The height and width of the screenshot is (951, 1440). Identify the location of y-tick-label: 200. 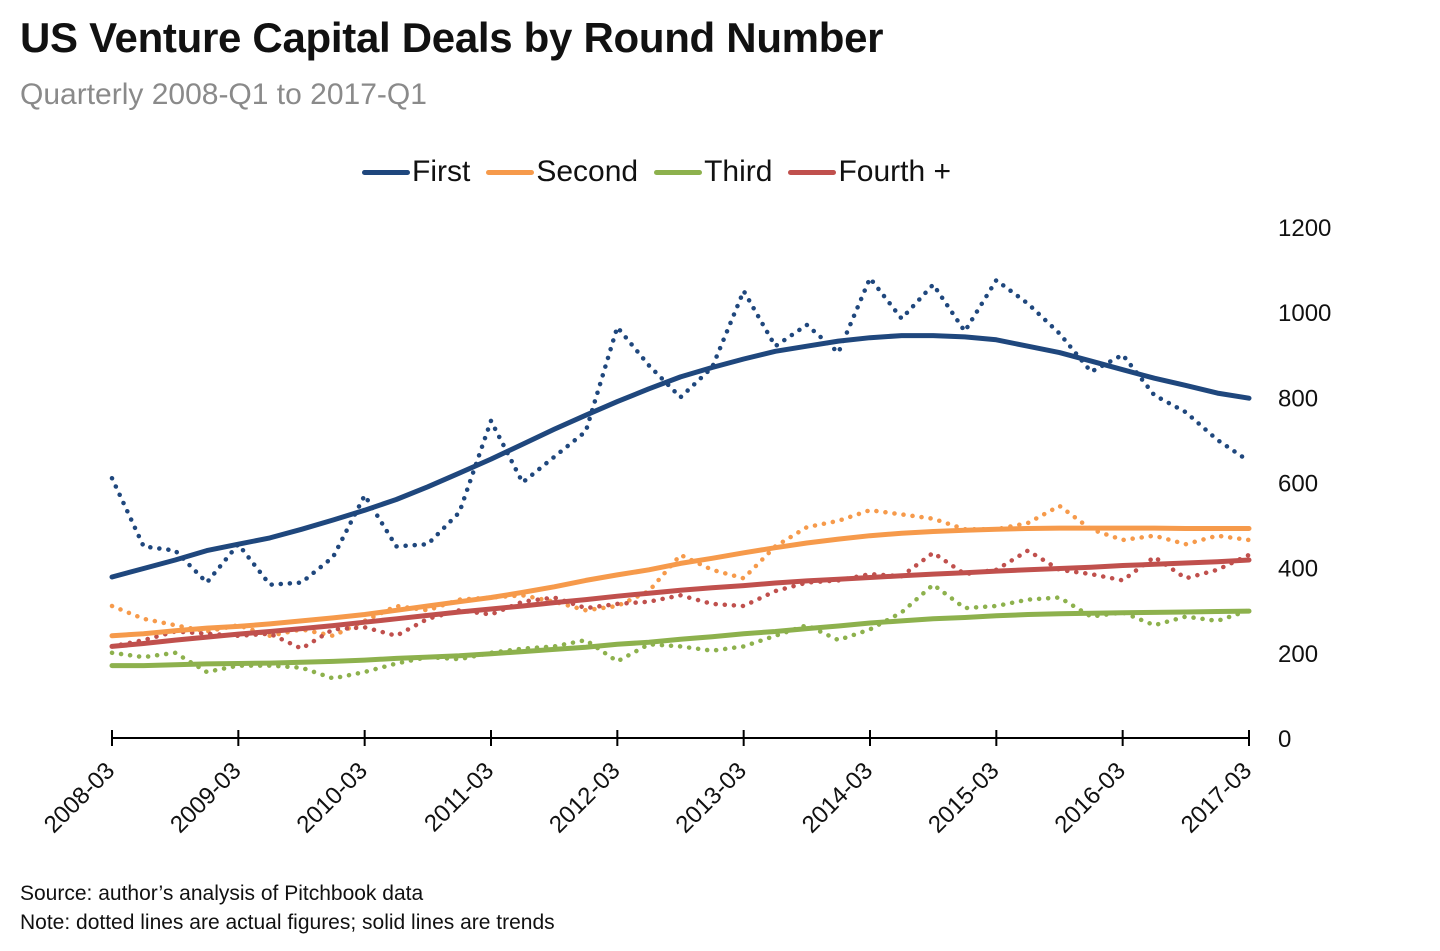
(1298, 654).